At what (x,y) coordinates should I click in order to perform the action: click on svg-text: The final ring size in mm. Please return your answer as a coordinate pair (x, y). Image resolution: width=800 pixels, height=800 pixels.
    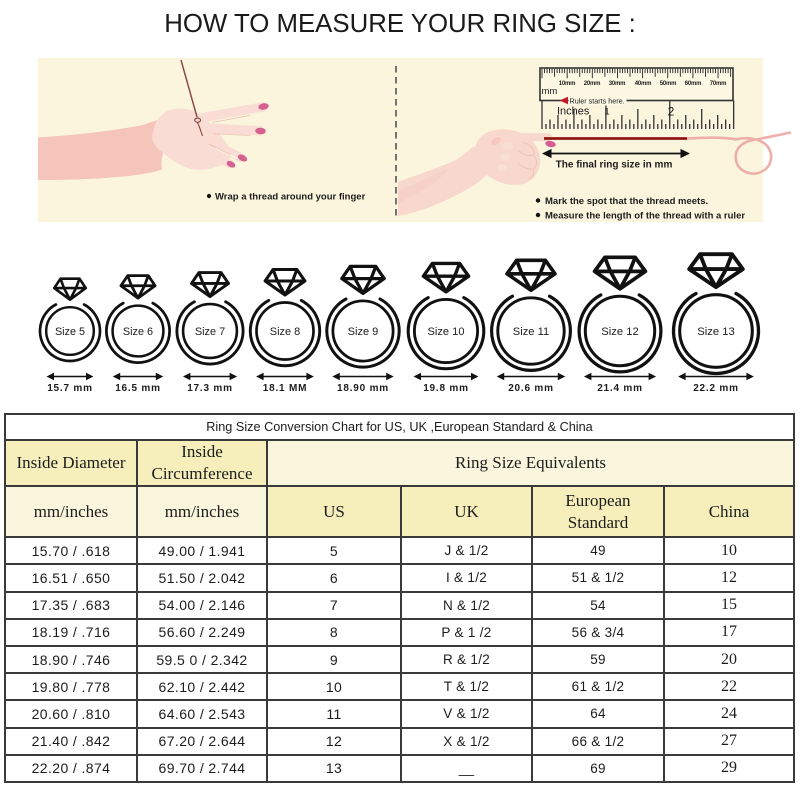
    Looking at the image, I should click on (614, 165).